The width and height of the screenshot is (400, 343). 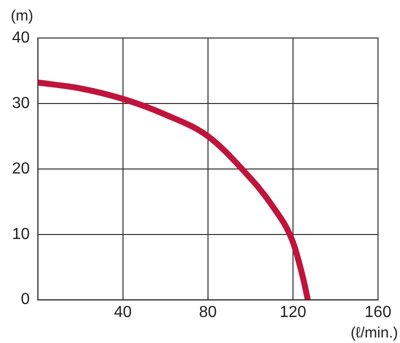 What do you see at coordinates (374, 333) in the screenshot?
I see `x-axis-title: (ℓ/min.)` at bounding box center [374, 333].